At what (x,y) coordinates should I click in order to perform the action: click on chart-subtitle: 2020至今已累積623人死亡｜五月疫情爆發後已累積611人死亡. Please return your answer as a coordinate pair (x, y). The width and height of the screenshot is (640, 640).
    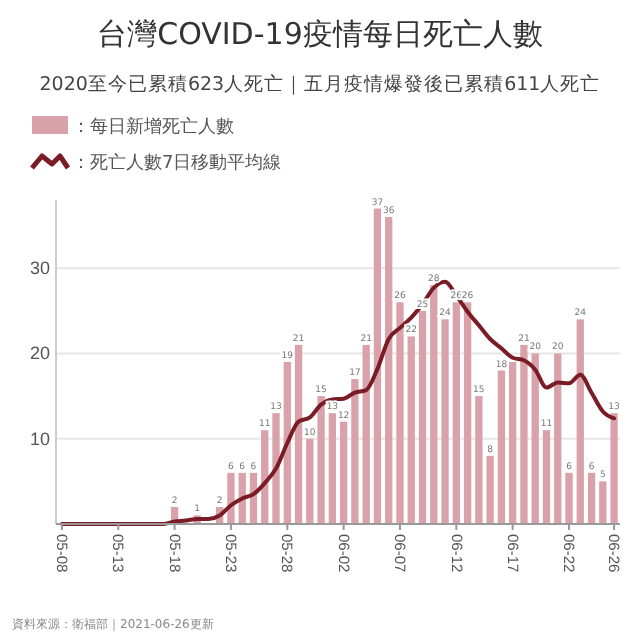
    Looking at the image, I should click on (320, 84).